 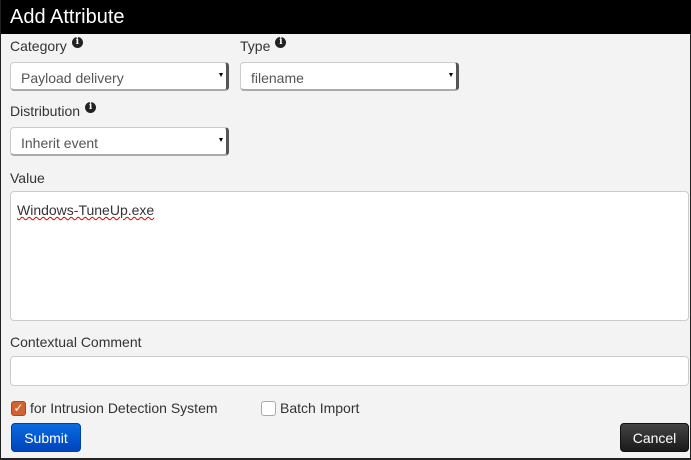 What do you see at coordinates (277, 78) in the screenshot?
I see `type-value: filename` at bounding box center [277, 78].